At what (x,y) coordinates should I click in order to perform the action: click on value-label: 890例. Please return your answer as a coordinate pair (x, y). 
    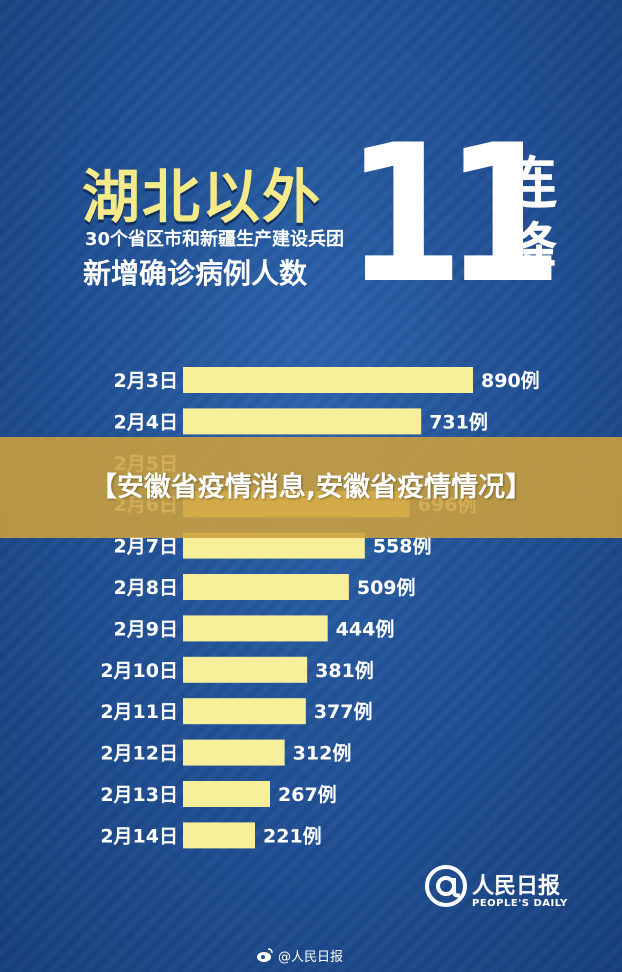
    Looking at the image, I should click on (510, 380).